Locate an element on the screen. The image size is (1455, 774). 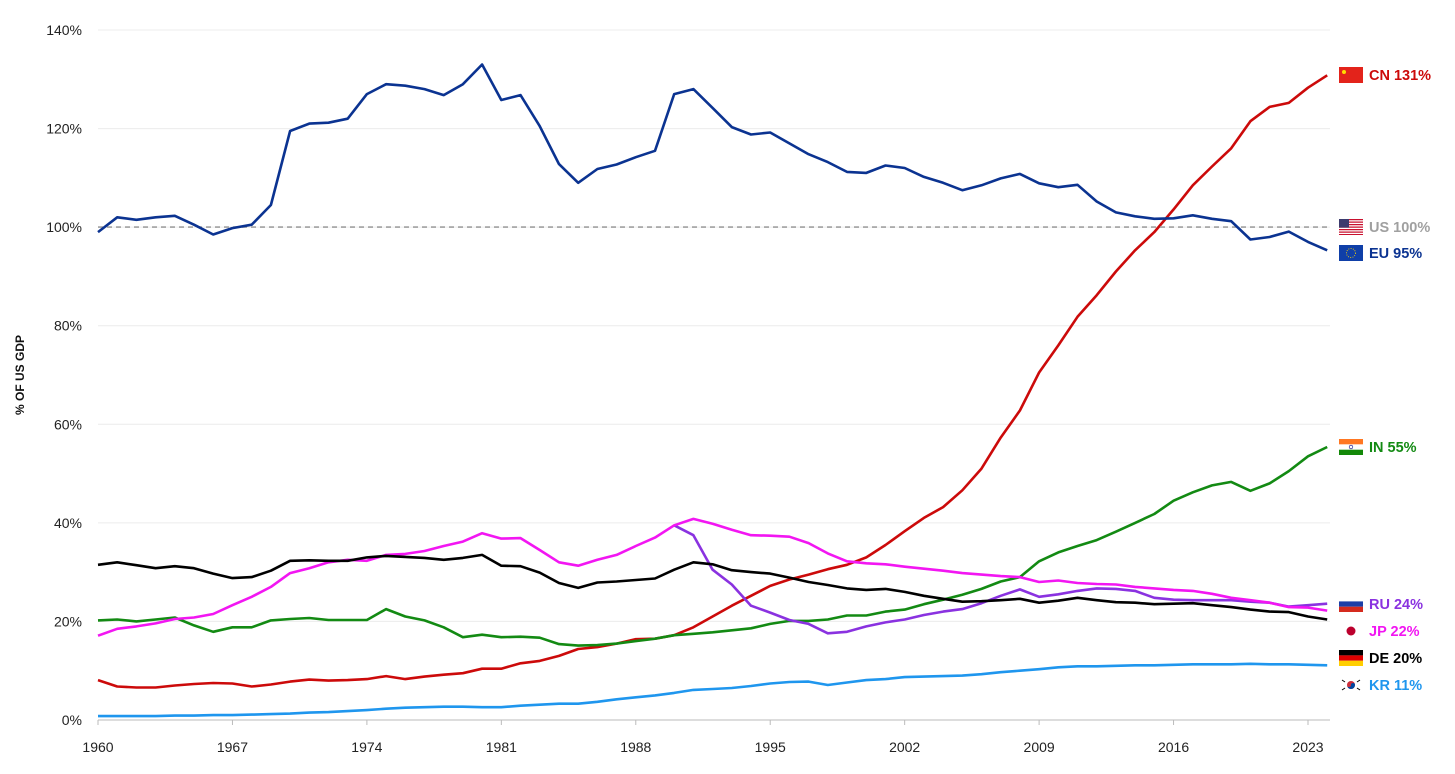
x-tick-label: 1967 is located at coordinates (232, 747).